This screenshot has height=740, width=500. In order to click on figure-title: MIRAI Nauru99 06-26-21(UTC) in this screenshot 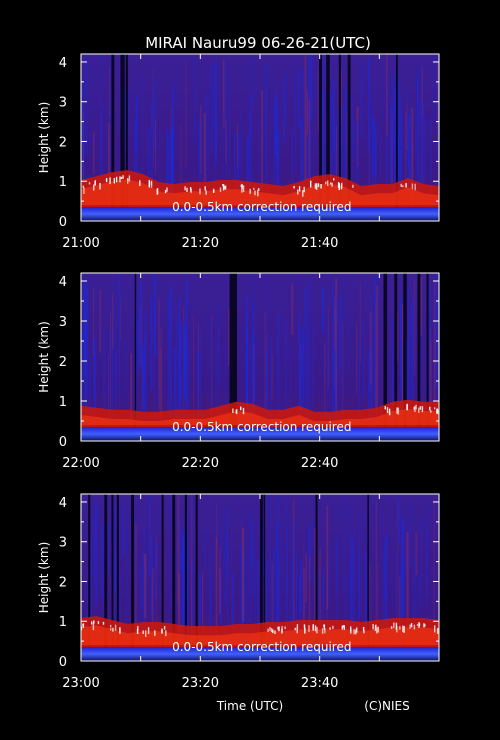, I will do `click(258, 43)`.